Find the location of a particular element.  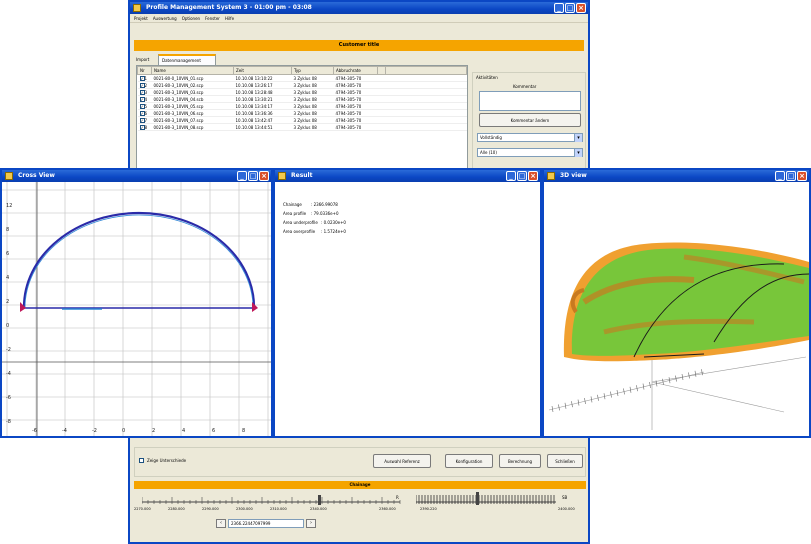

cell-text: 8 is located at coordinates (146, 127).